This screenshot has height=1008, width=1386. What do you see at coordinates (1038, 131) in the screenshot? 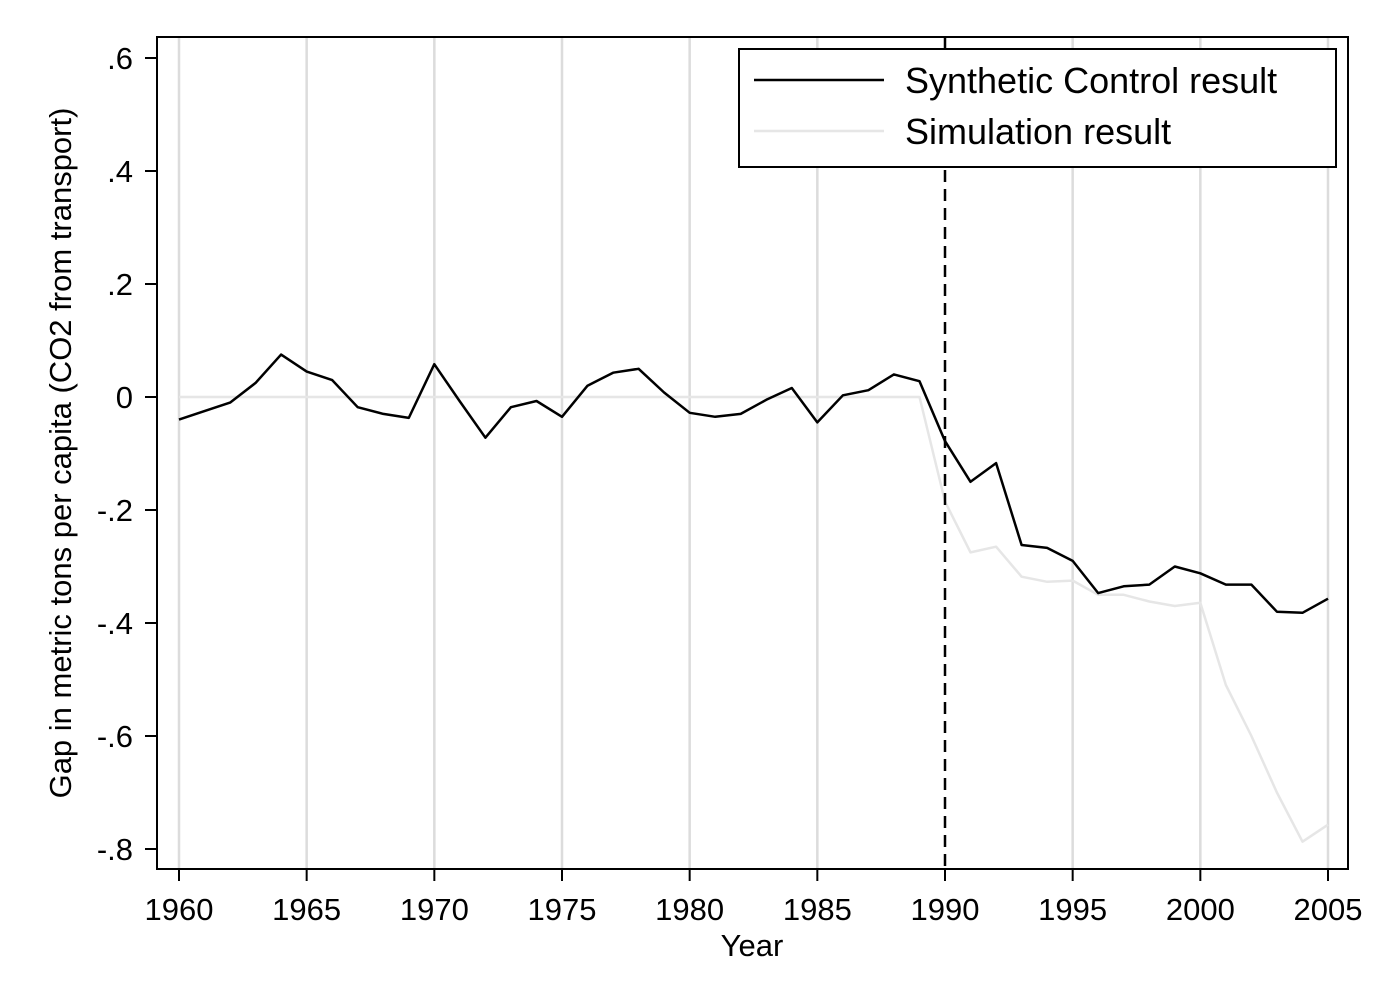
I see `legend-label-simulation: Simulation result` at bounding box center [1038, 131].